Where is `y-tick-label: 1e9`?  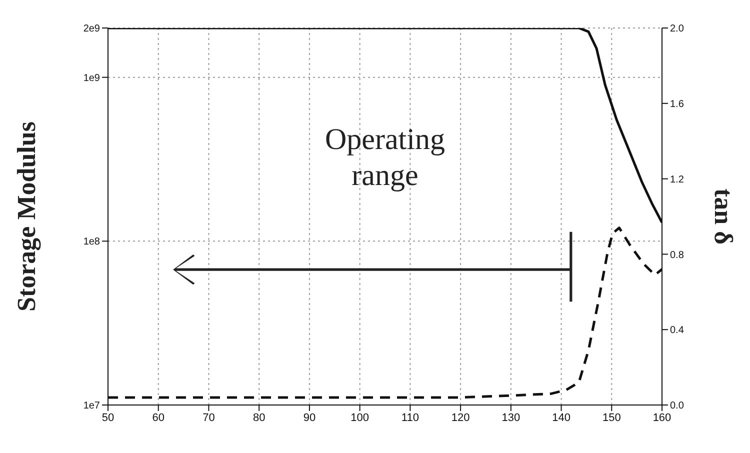 y-tick-label: 1e9 is located at coordinates (91, 78).